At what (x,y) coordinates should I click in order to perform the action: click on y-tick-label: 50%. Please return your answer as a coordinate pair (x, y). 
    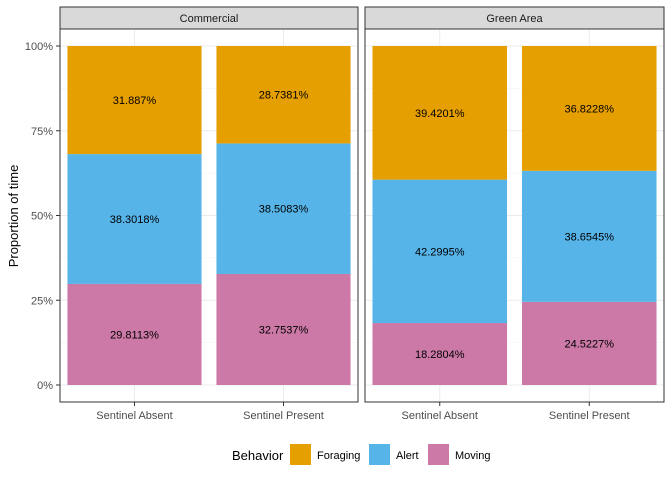
    Looking at the image, I should click on (42, 217).